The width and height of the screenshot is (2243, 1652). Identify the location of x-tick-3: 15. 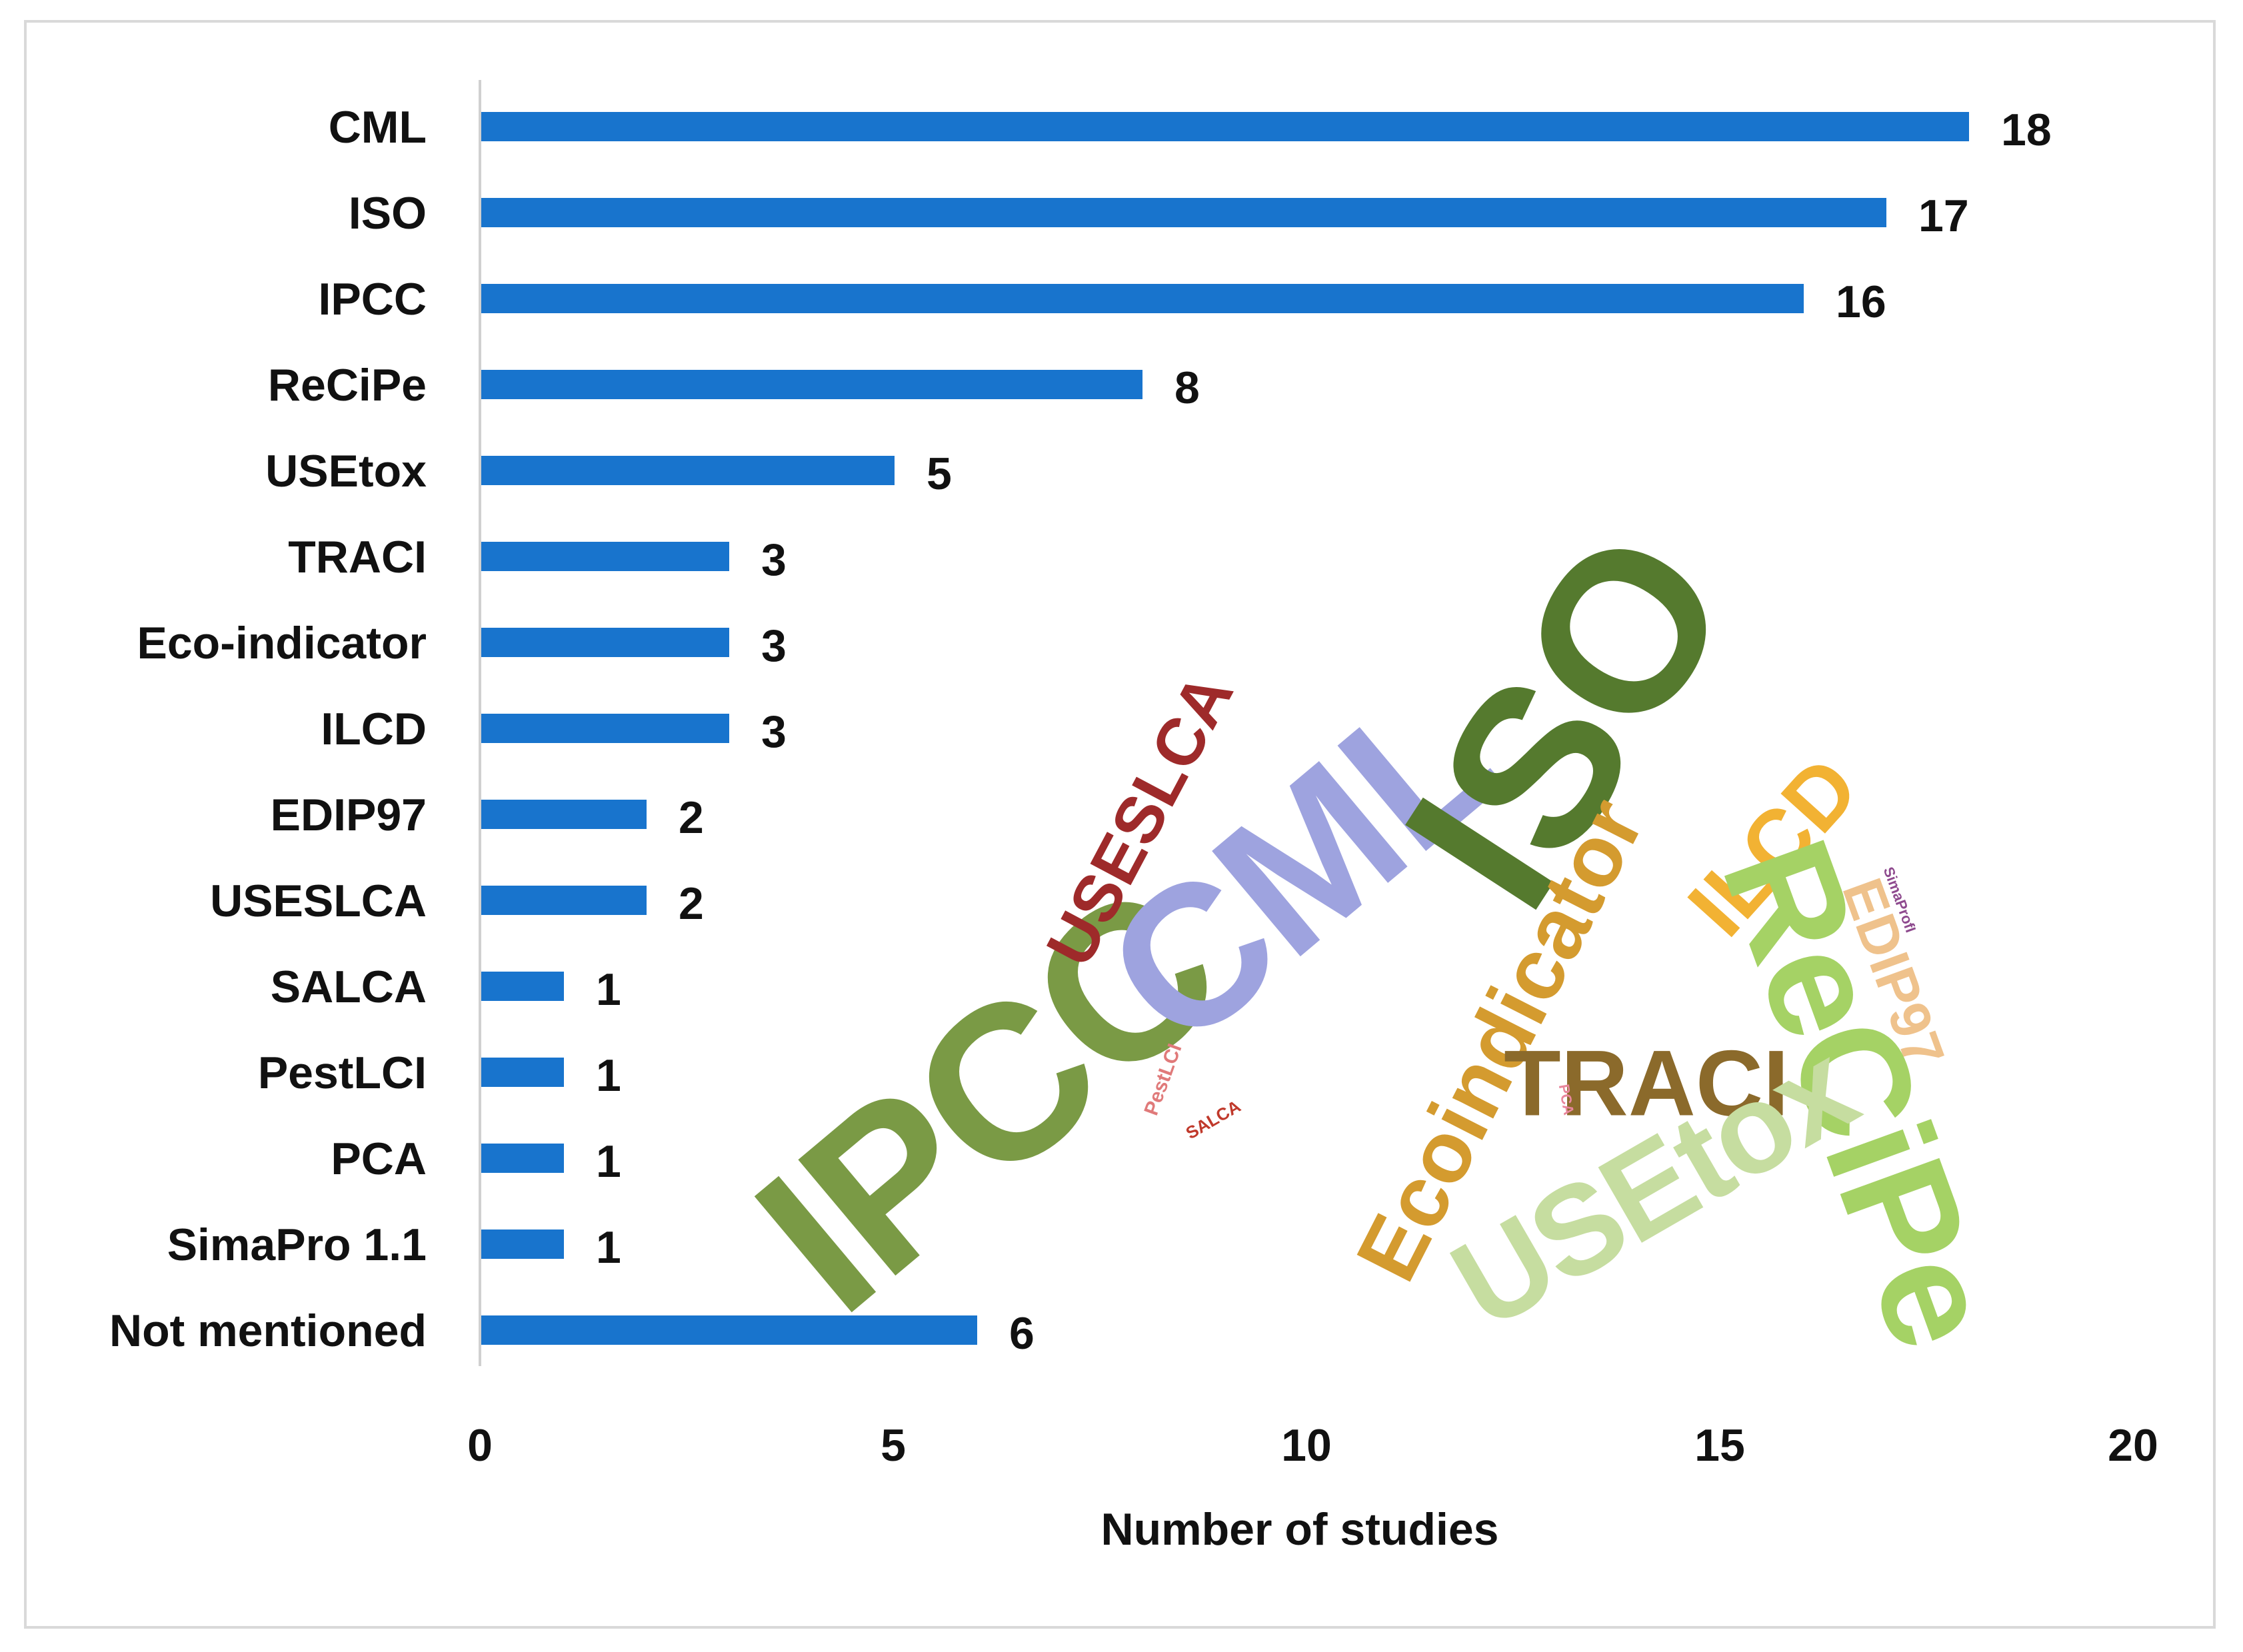
(1719, 1445).